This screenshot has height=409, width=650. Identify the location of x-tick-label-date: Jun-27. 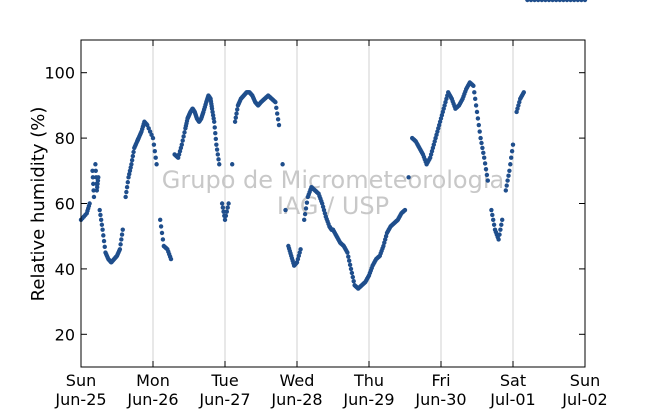
(224, 399).